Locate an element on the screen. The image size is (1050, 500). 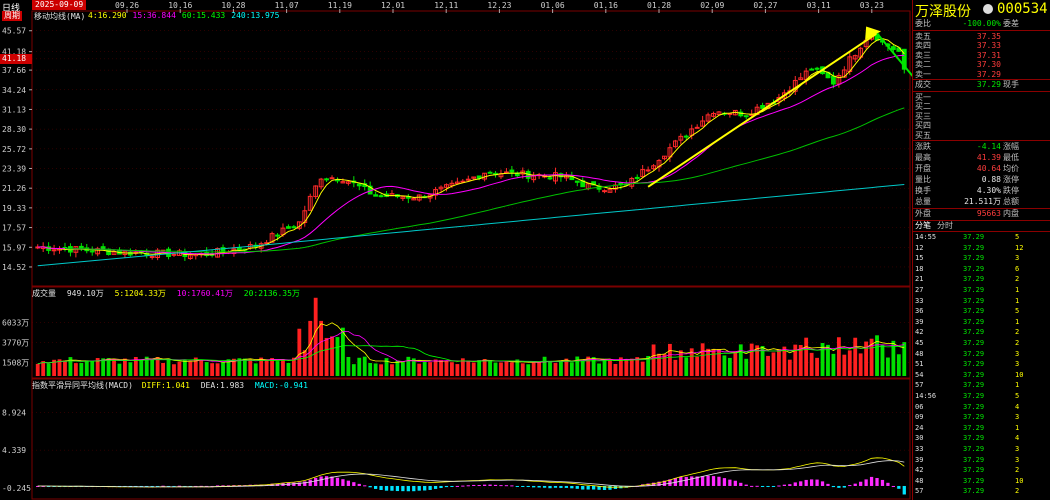
bid-label: 买三 is located at coordinates (923, 116).